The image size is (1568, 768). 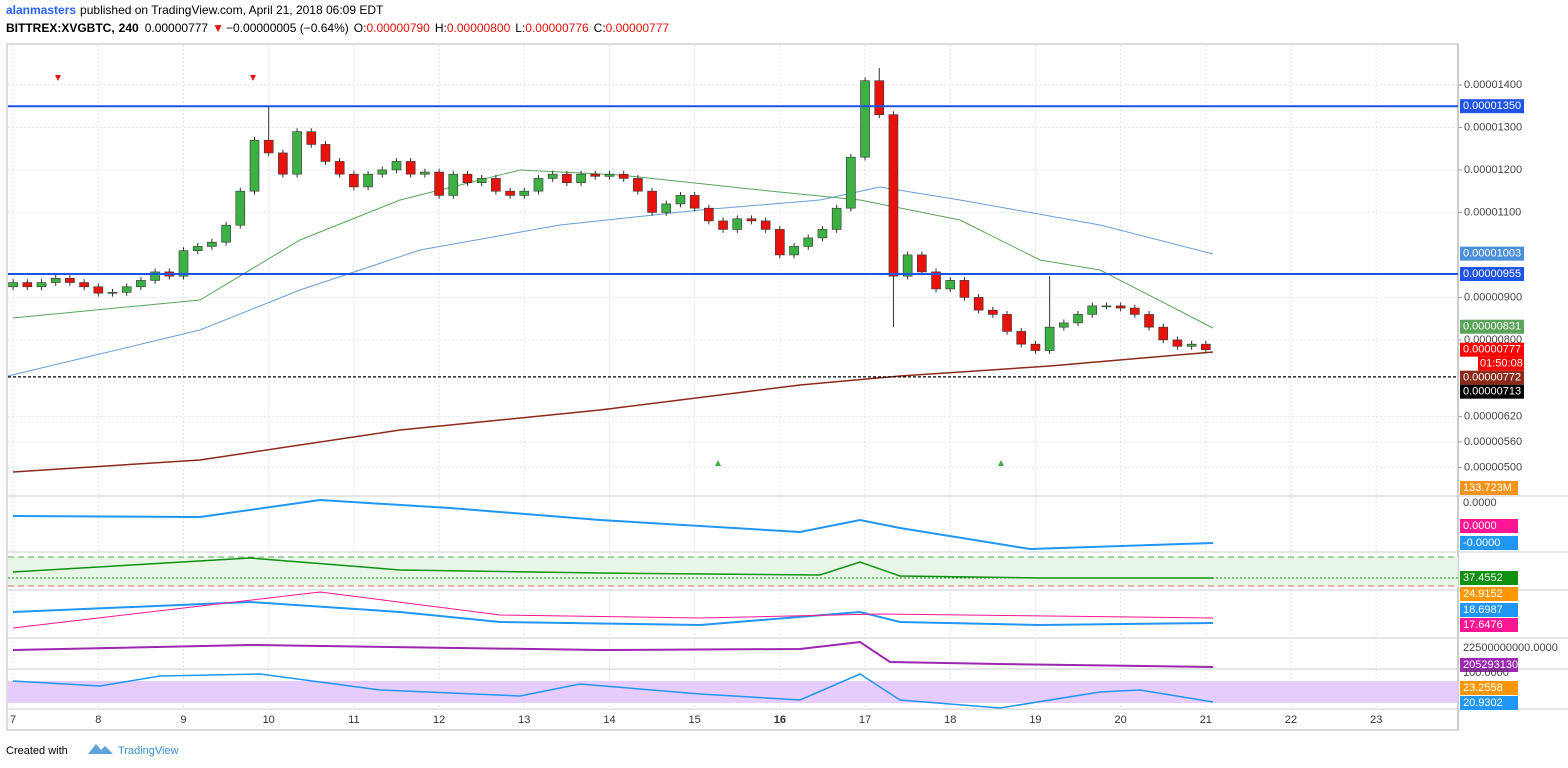 What do you see at coordinates (98, 720) in the screenshot?
I see `x-tick-label: 8` at bounding box center [98, 720].